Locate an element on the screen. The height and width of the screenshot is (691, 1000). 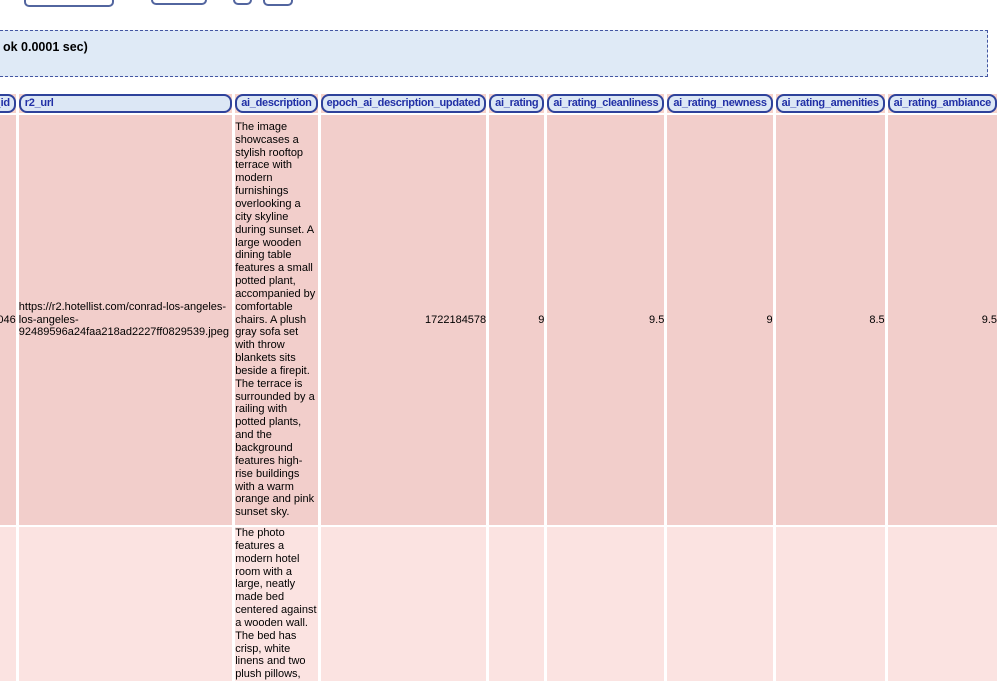
cell-ai-rating-amenities: 8.5 is located at coordinates (830, 320).